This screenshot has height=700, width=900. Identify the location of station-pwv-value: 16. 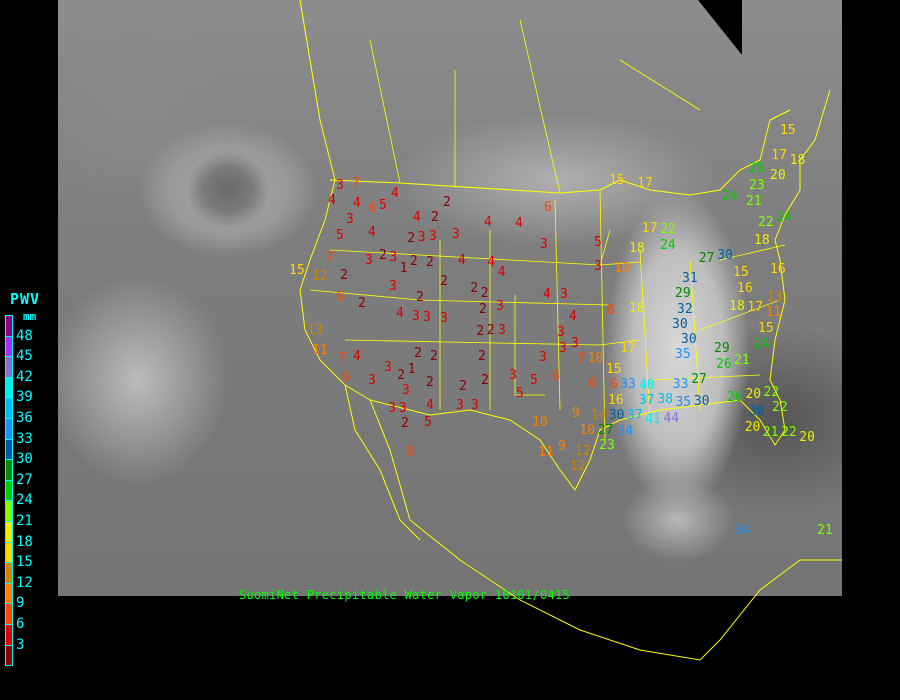
(745, 288).